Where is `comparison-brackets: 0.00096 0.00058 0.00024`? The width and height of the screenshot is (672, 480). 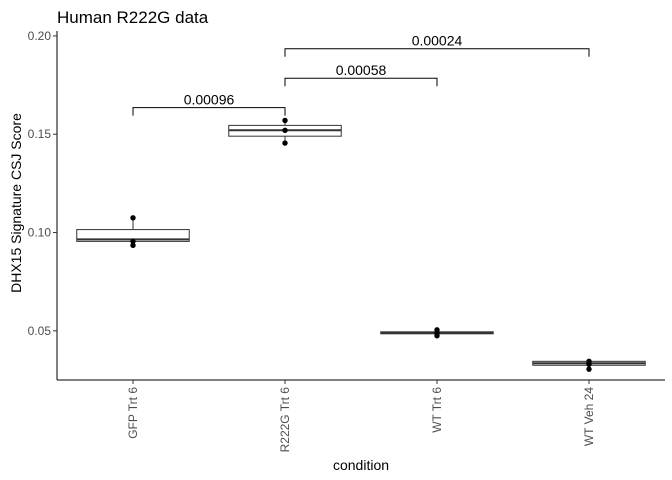 comparison-brackets: 0.00096 0.00058 0.00024 is located at coordinates (361, 74).